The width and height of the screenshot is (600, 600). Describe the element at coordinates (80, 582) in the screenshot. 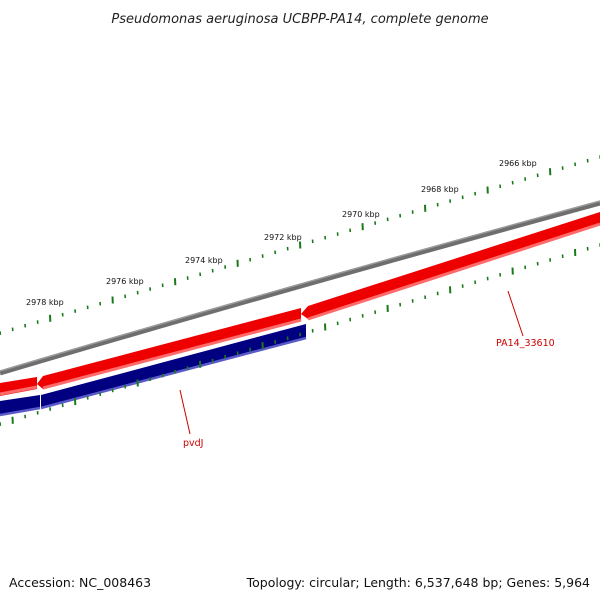

I see `accession-label: Accession: NC_008463` at that location.